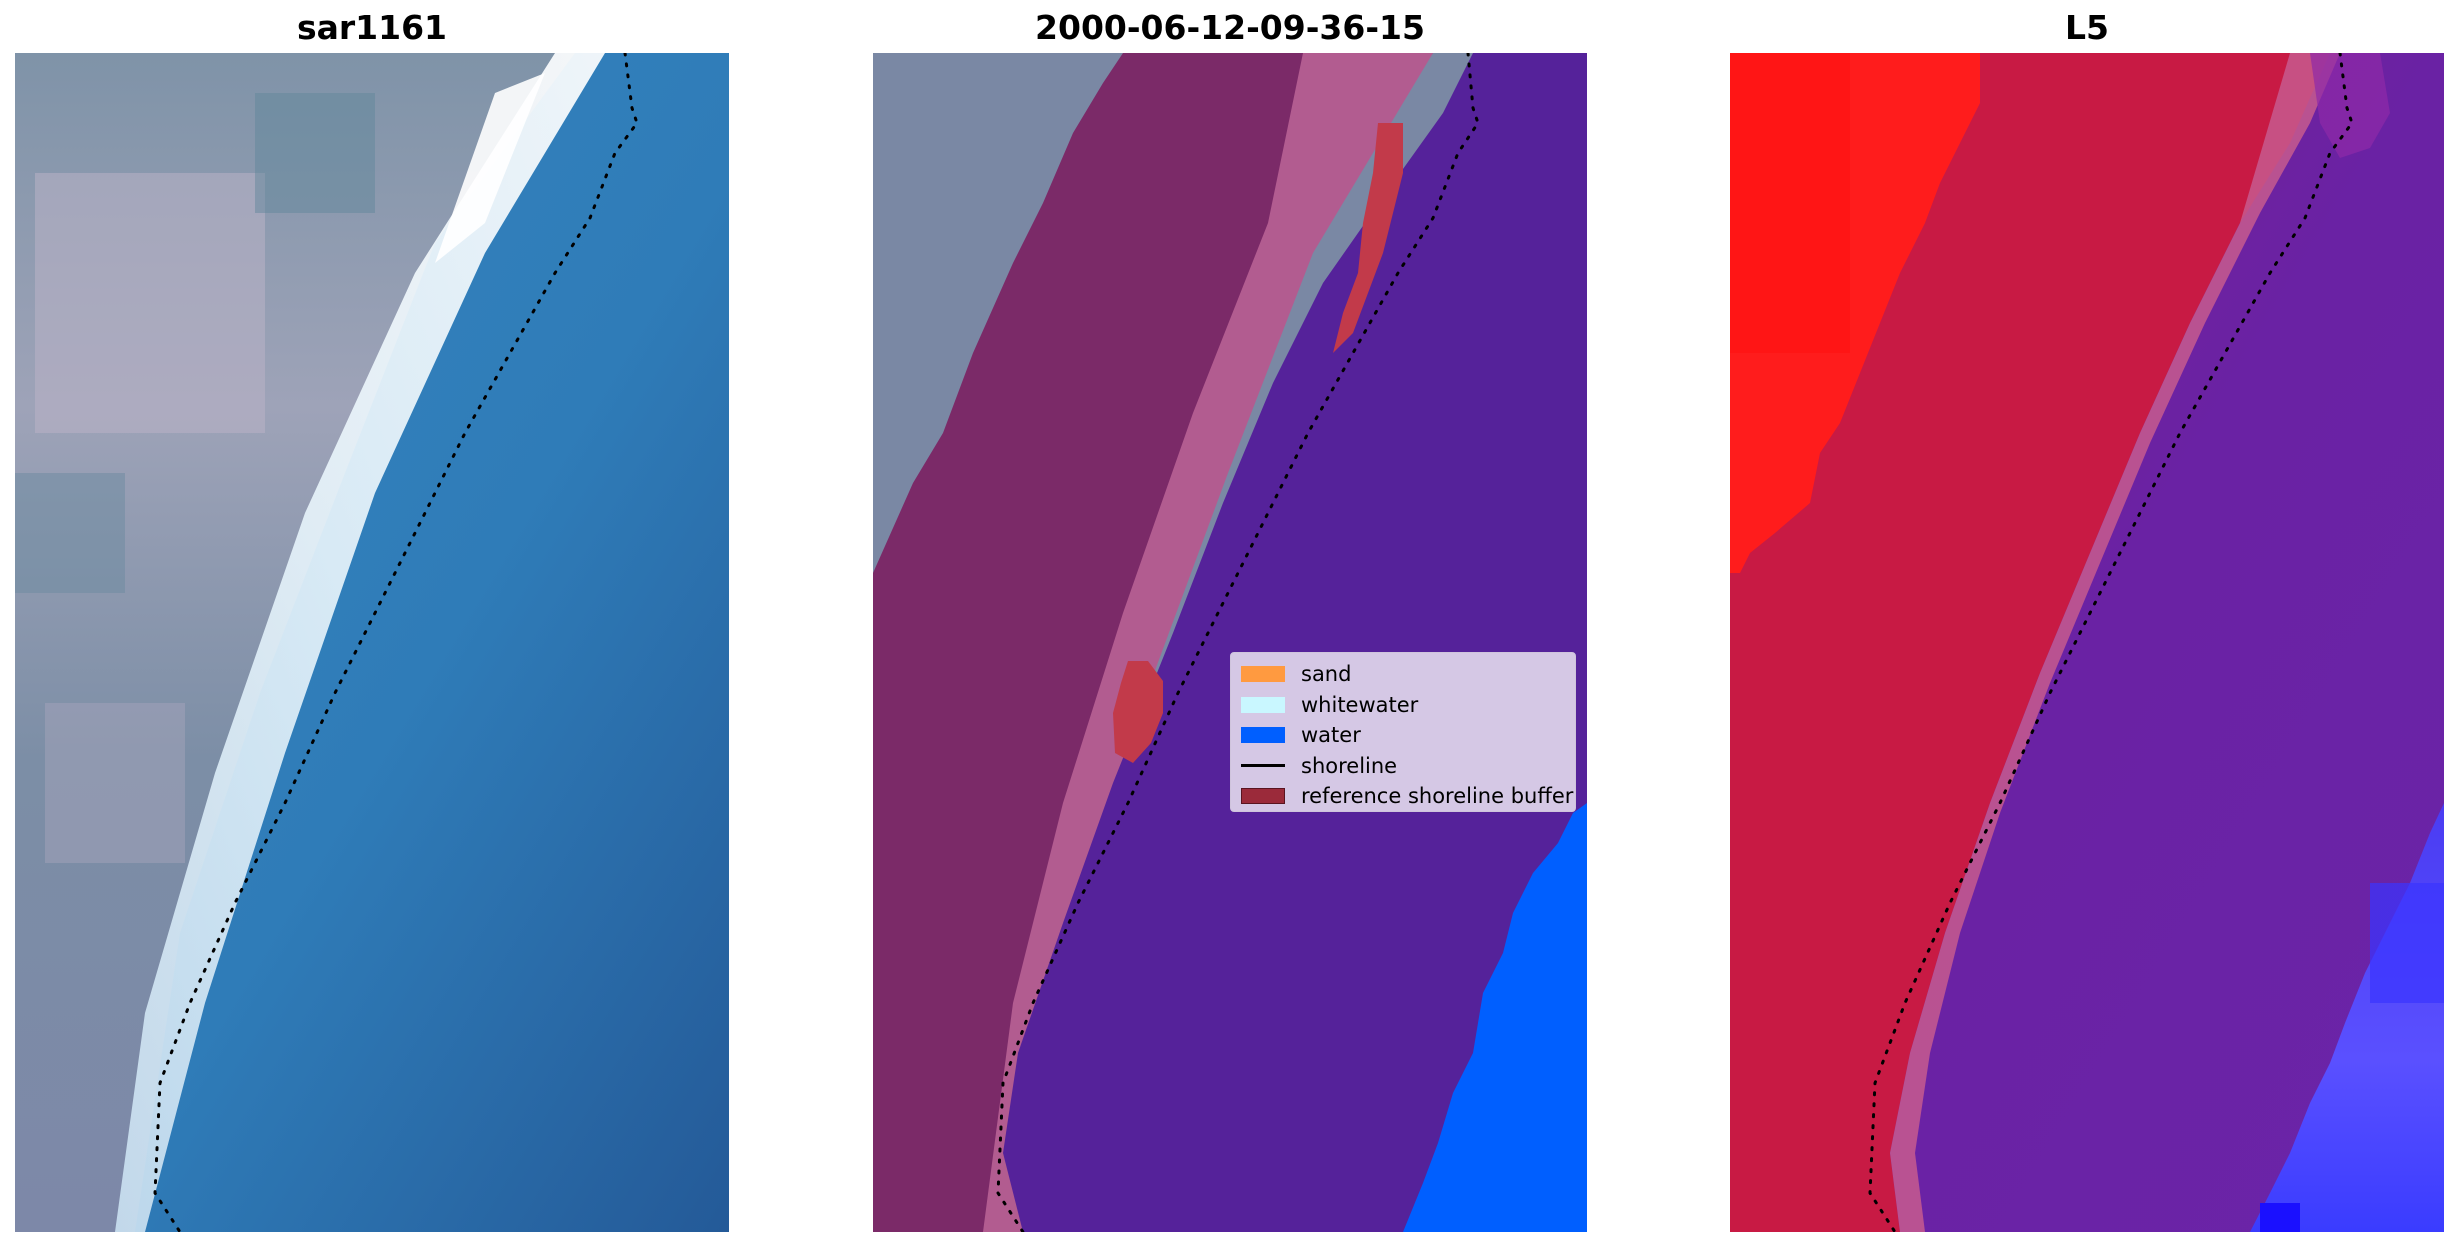  I want to click on legend-item-water: water, so click(1403, 735).